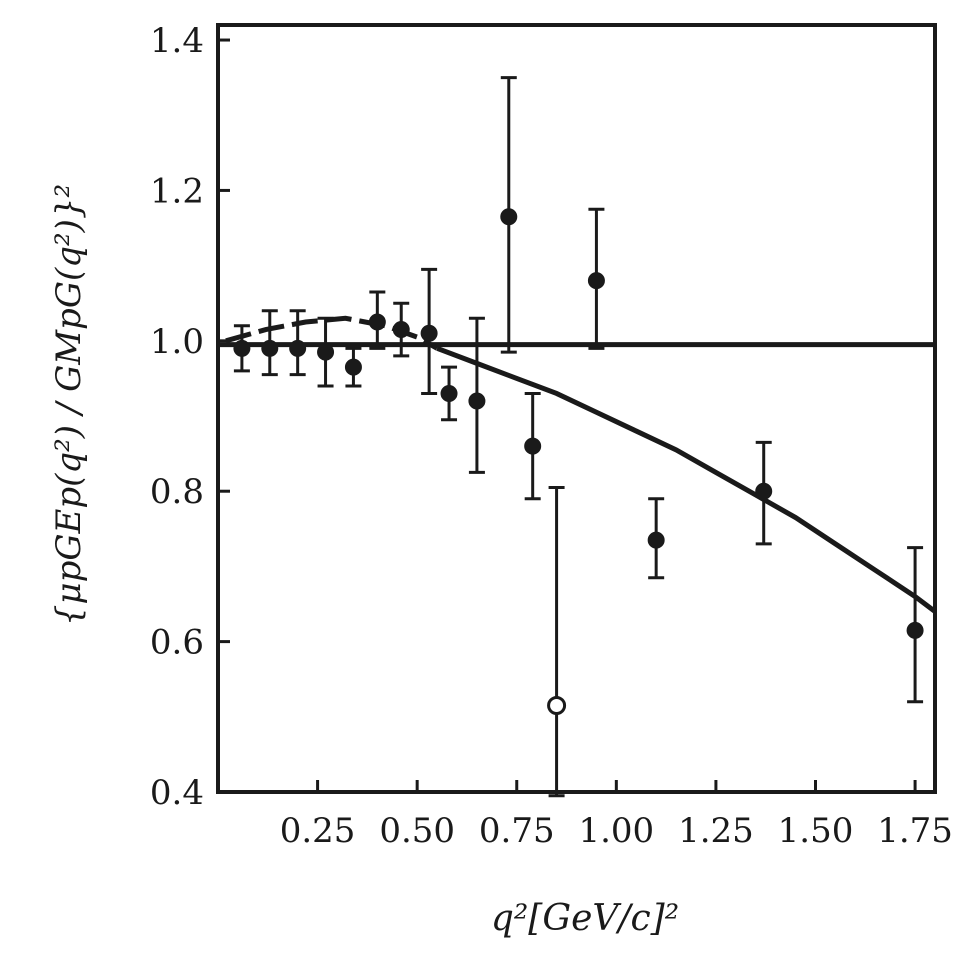 Image resolution: width=969 pixels, height=969 pixels. I want to click on x-tick-label: 1.25, so click(716, 831).